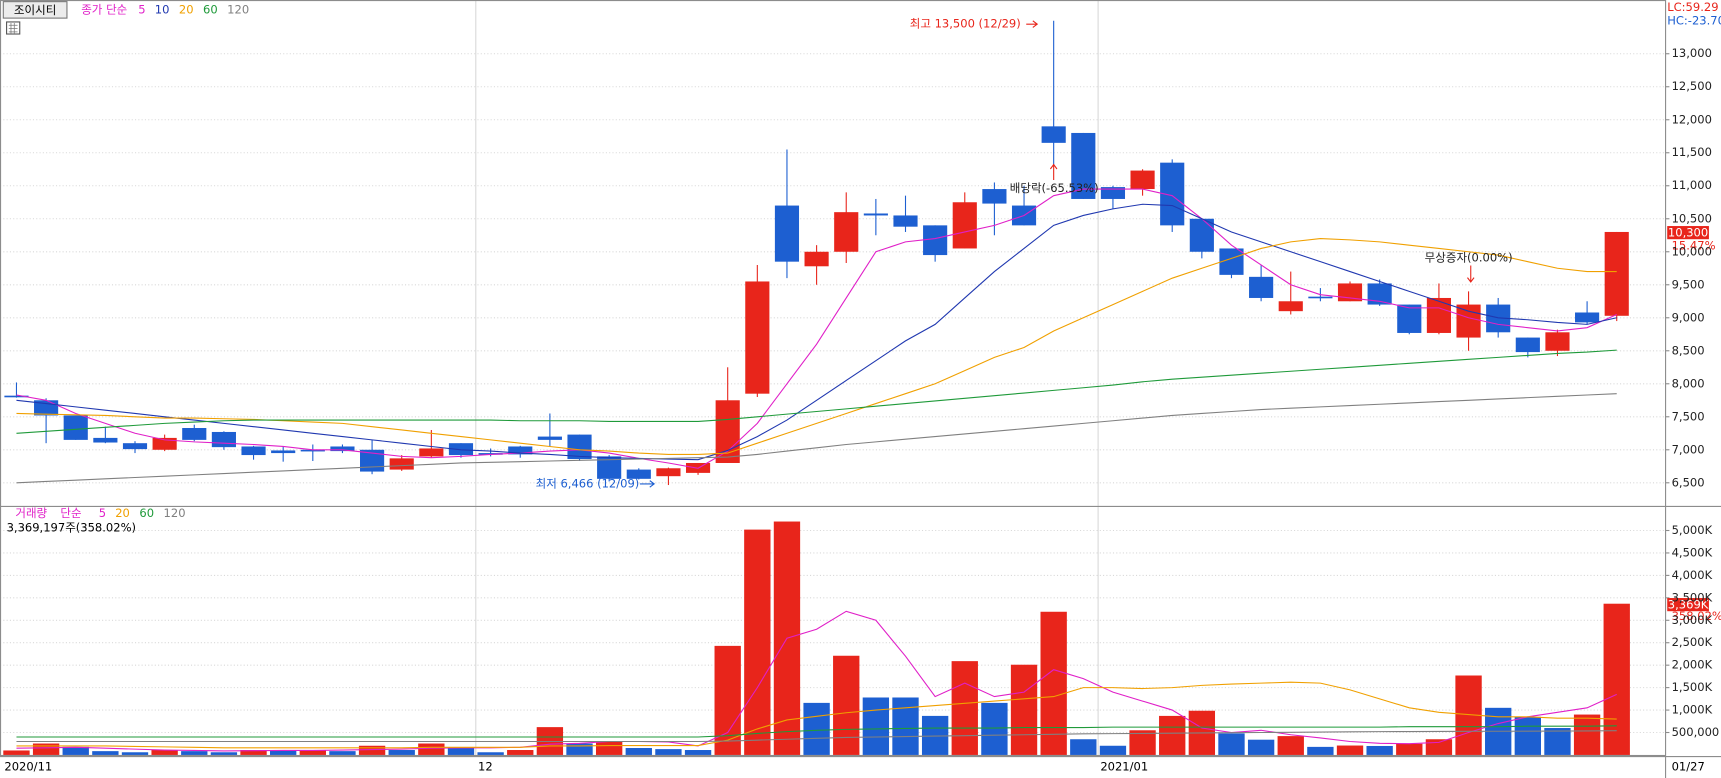  I want to click on last-price-box, so click(1688, 233).